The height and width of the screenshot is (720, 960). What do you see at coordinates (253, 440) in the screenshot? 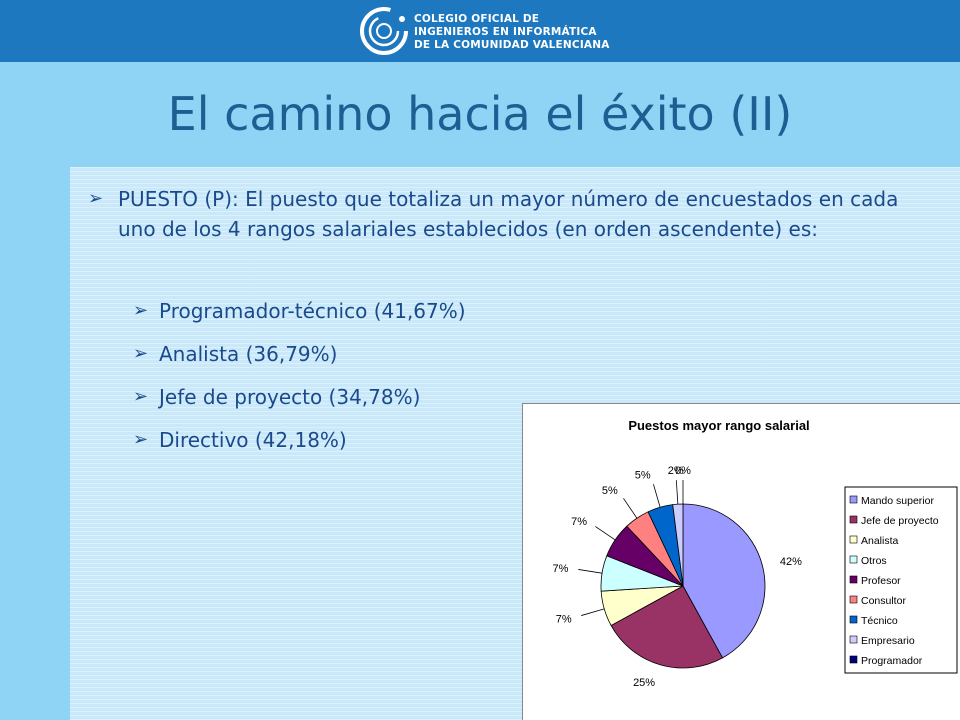
I see `sub-bullet-text: Directivo (42,18%)` at bounding box center [253, 440].